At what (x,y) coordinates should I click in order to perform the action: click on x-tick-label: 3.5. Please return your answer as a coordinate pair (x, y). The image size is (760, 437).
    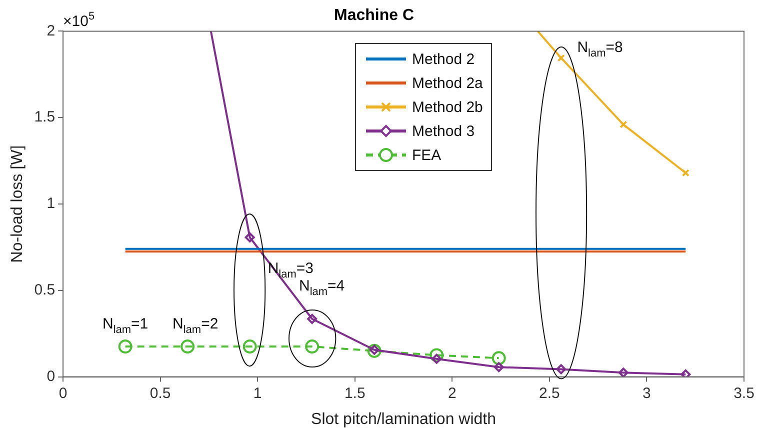
    Looking at the image, I should click on (744, 393).